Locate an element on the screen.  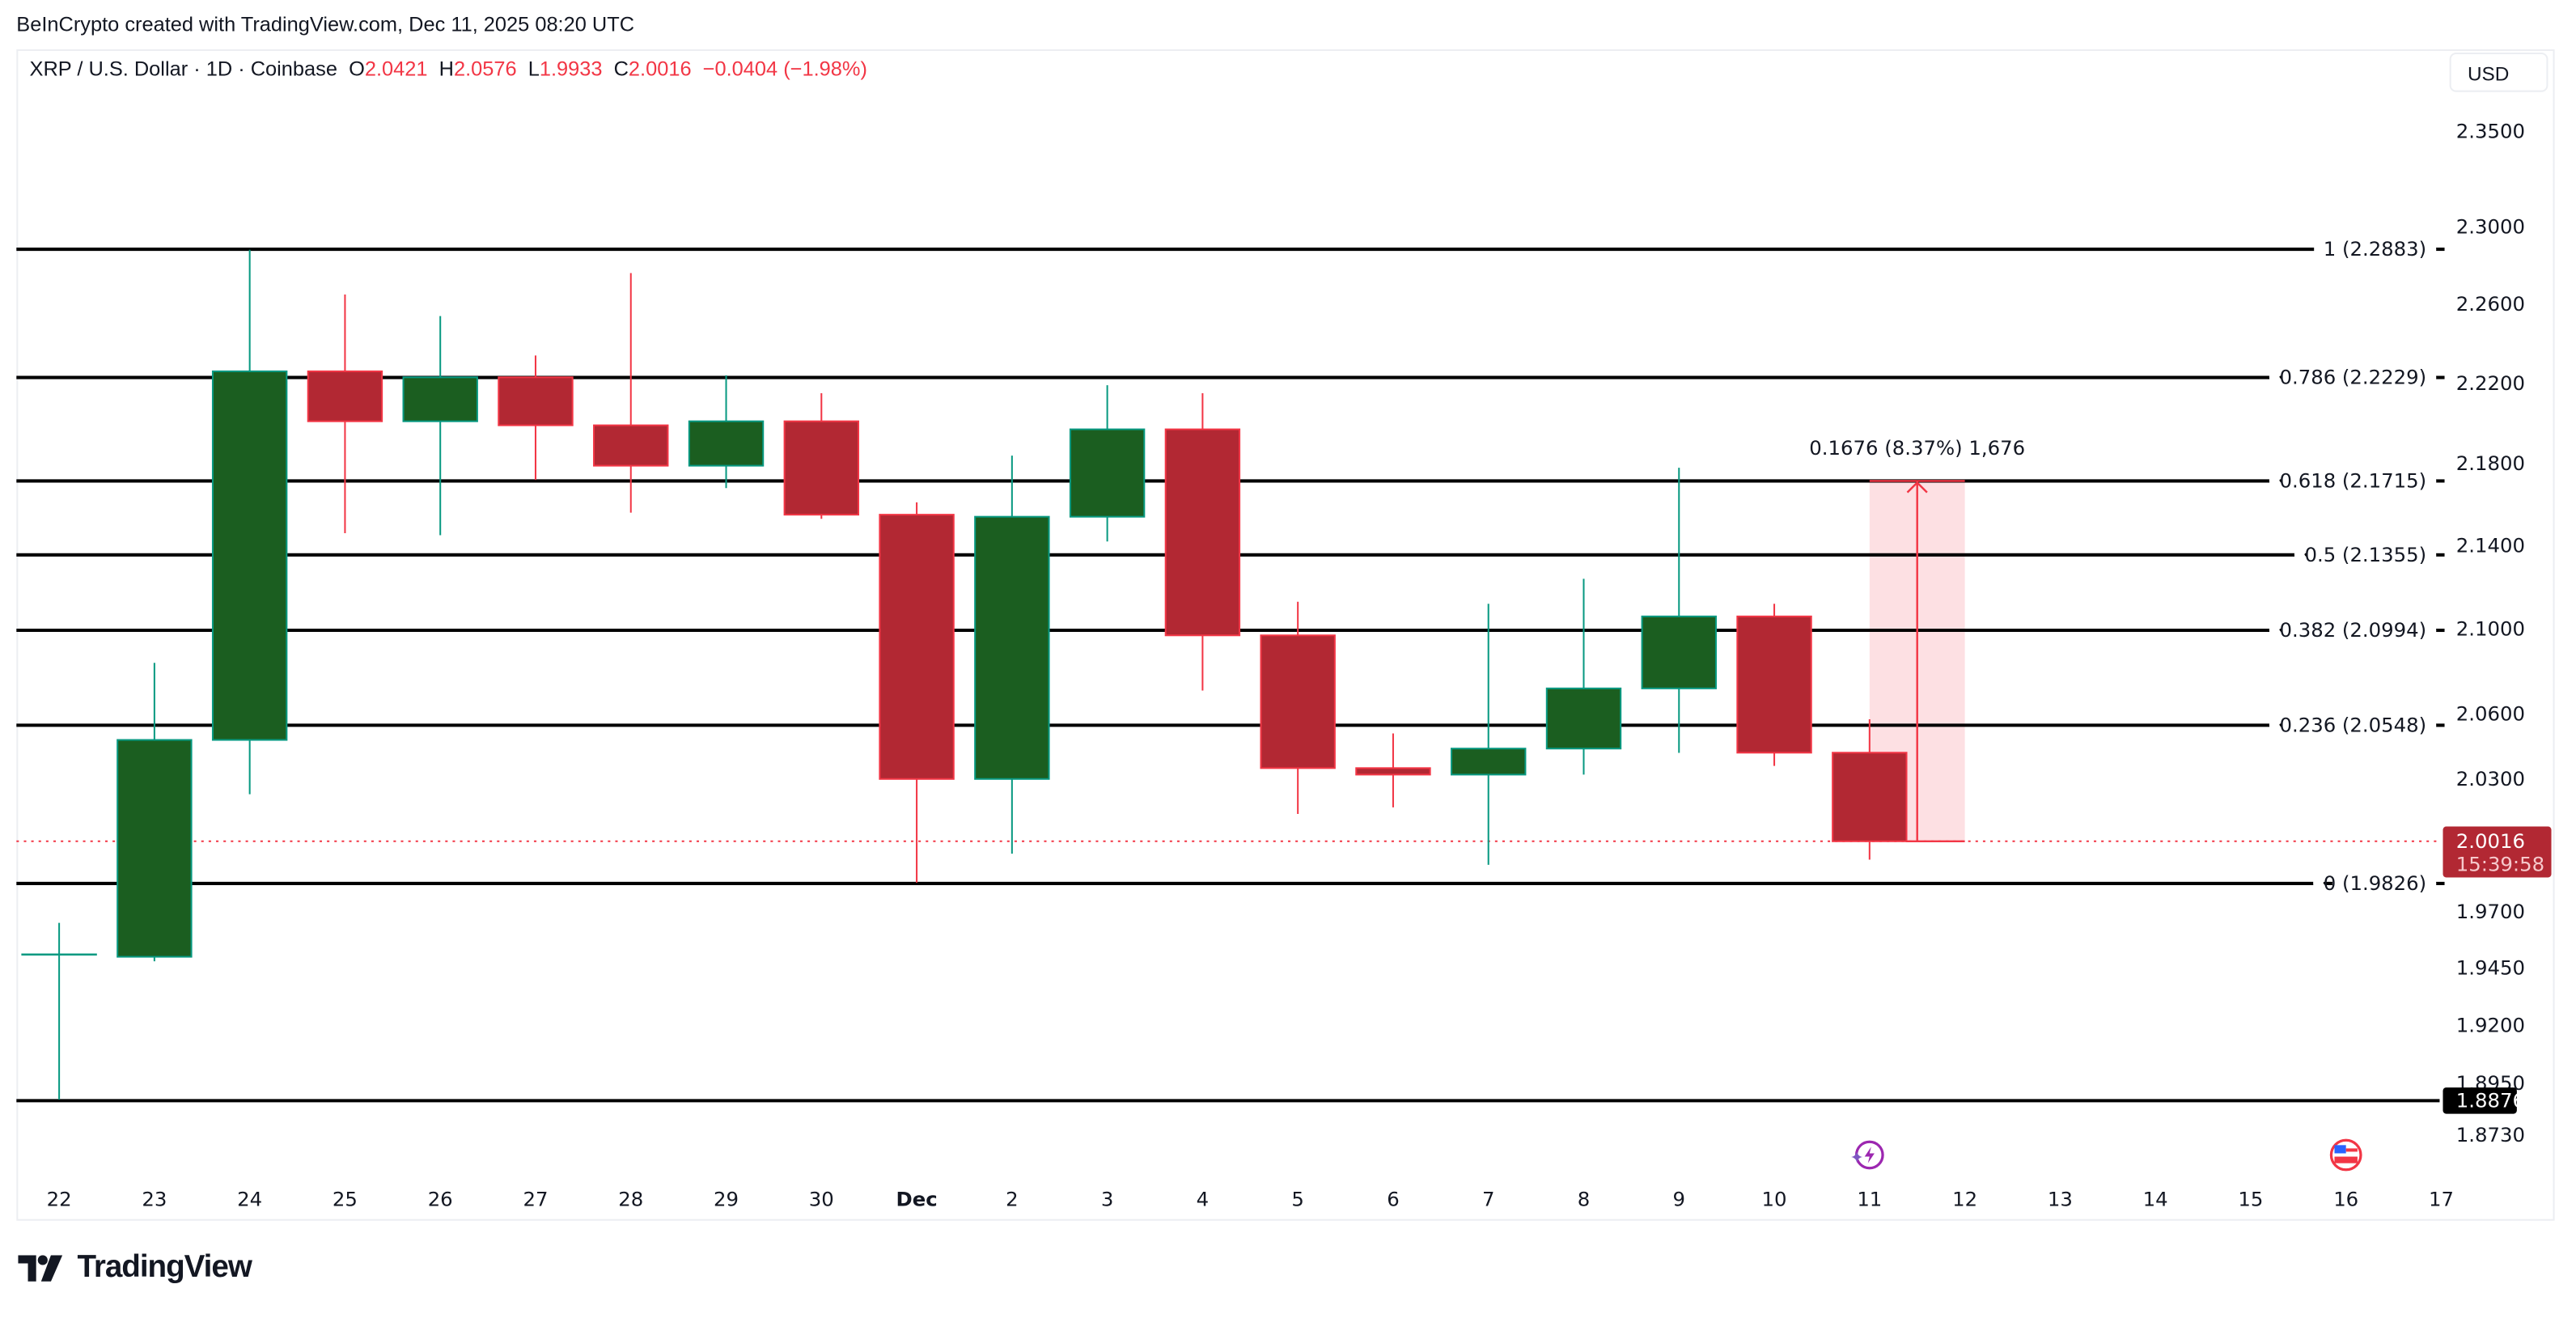
x-tick-label: 27 is located at coordinates (535, 1199).